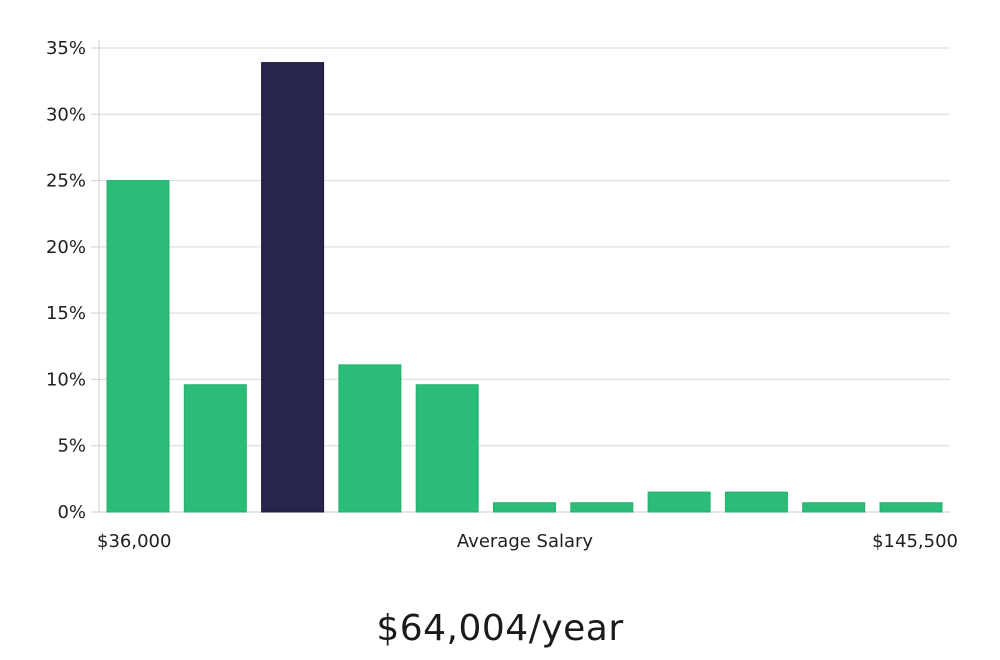 This screenshot has height=660, width=1000. Describe the element at coordinates (66, 313) in the screenshot. I see `y-tick-label: 15%` at that location.